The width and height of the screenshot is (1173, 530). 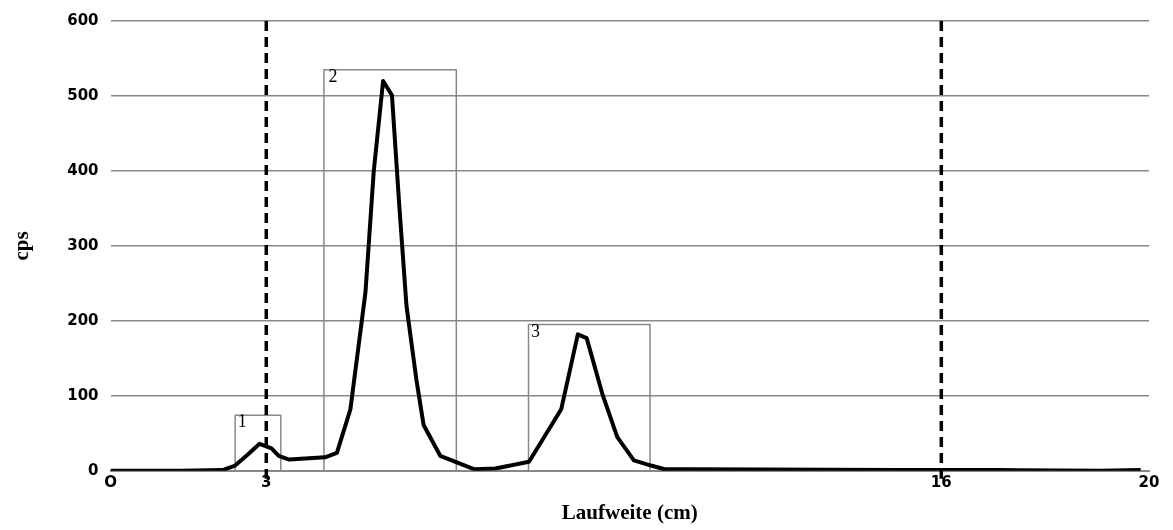 I want to click on x-axis-title: Laufweite (cm), so click(x=629, y=511).